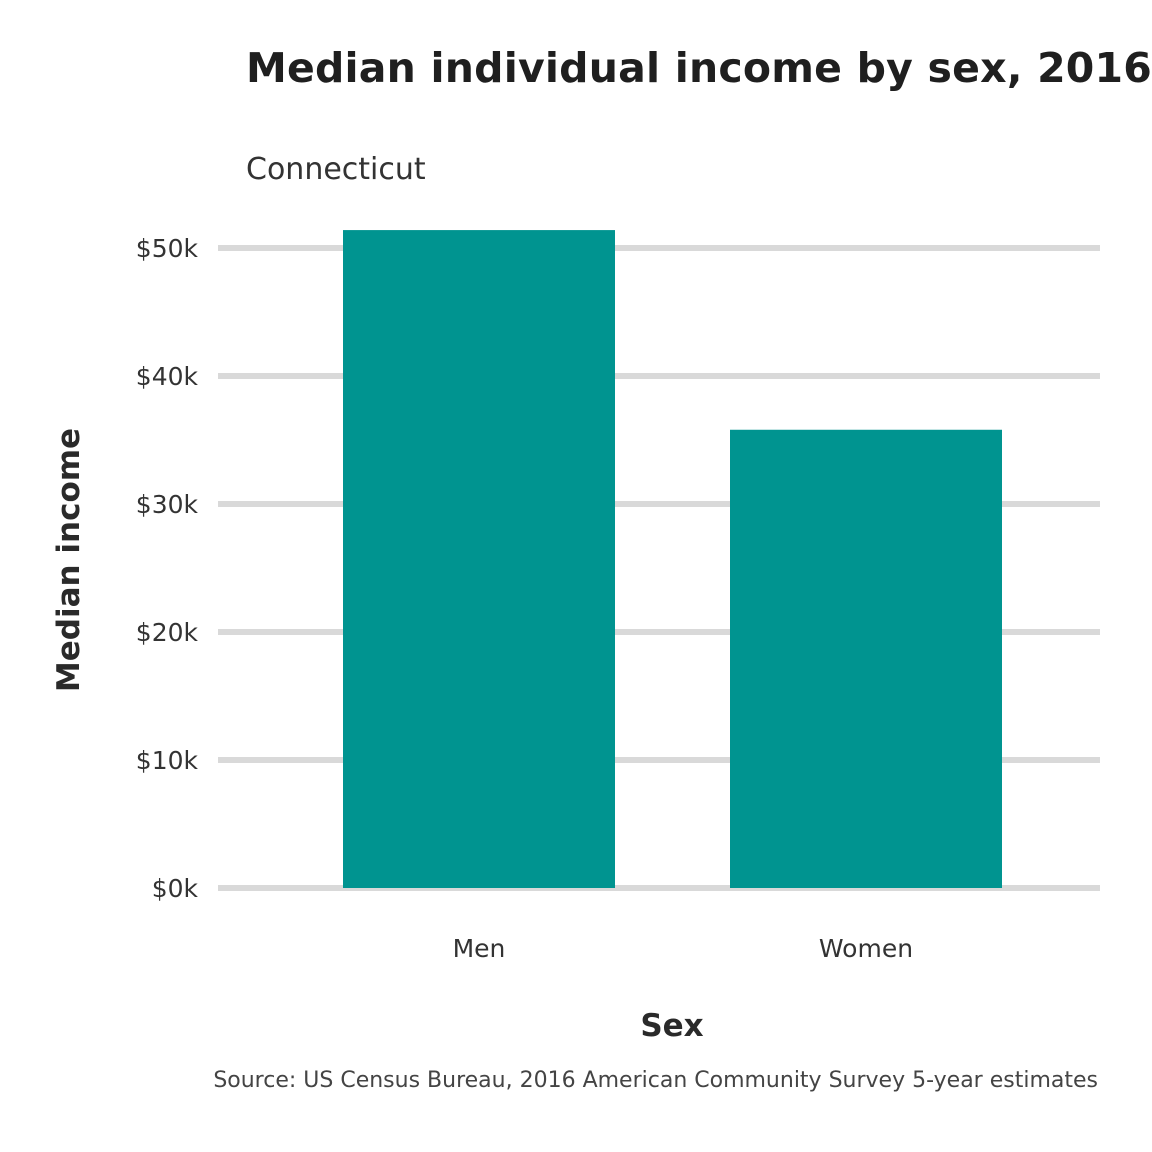  Describe the element at coordinates (479, 559) in the screenshot. I see `bar-men` at that location.